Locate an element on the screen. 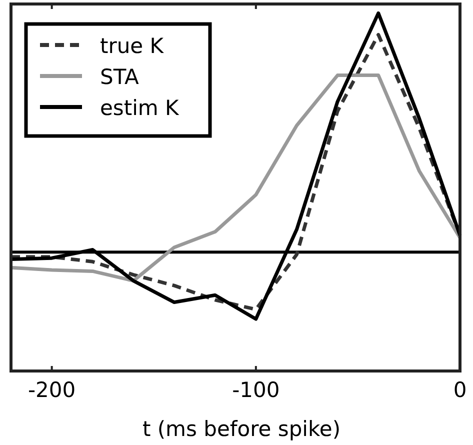  legend-label: estim K is located at coordinates (140, 108).